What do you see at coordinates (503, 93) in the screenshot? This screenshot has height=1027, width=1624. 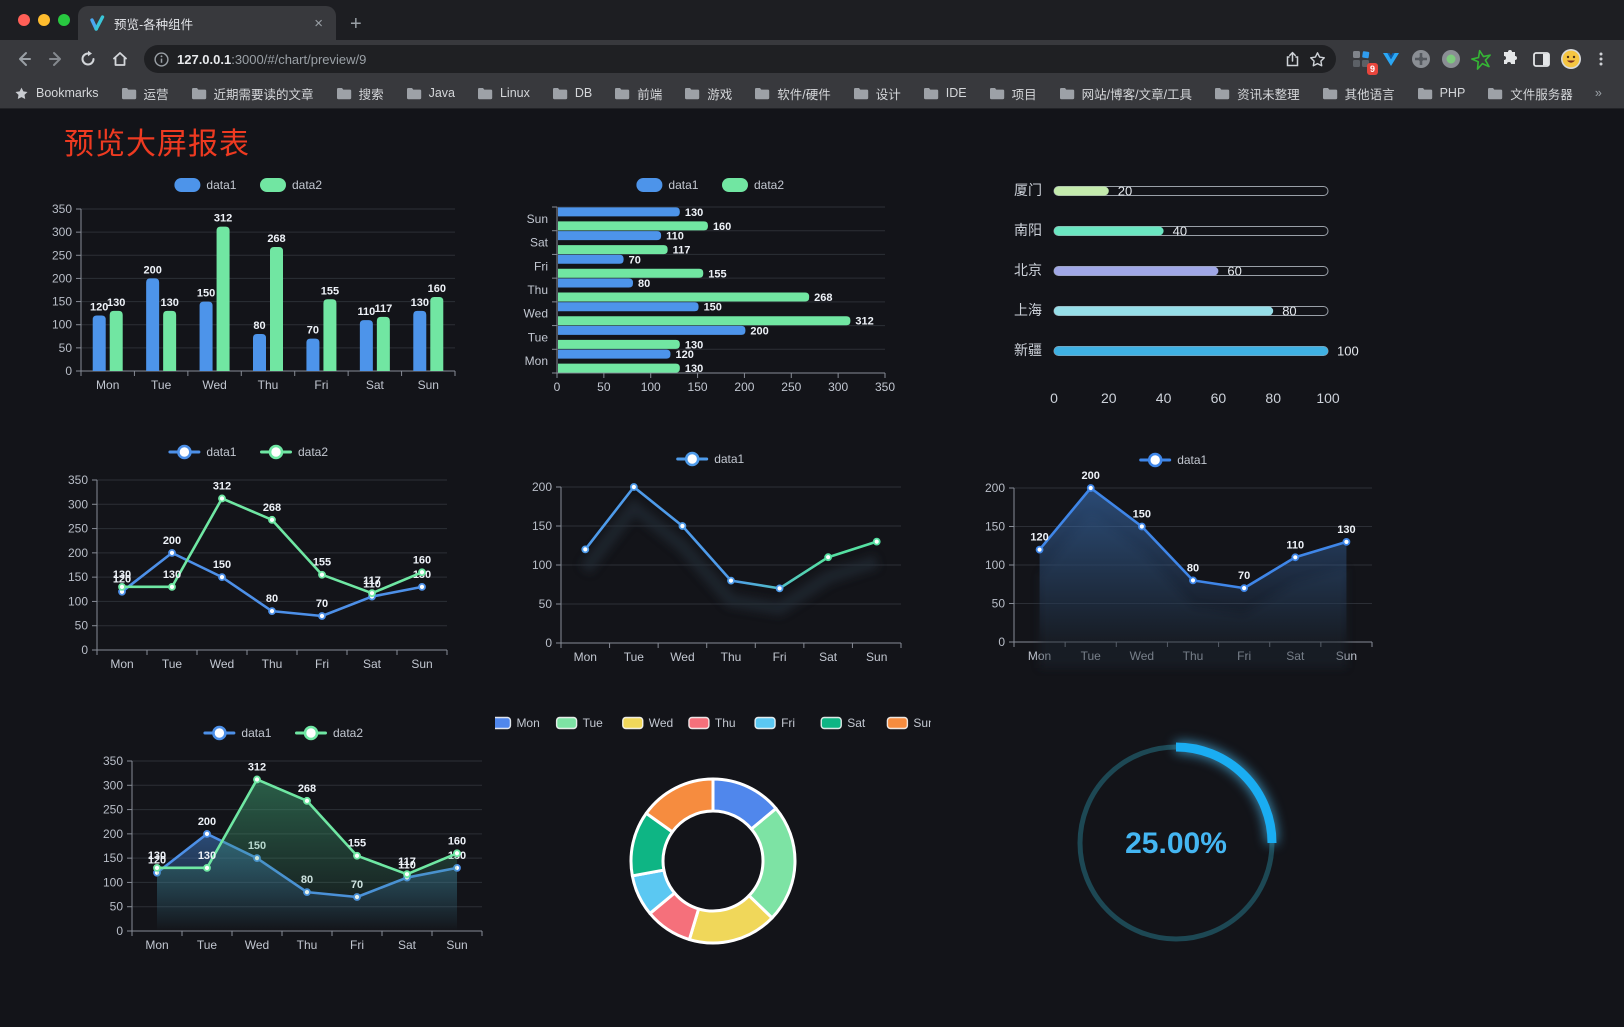 I see `bookmark-folder-4: Linux` at bounding box center [503, 93].